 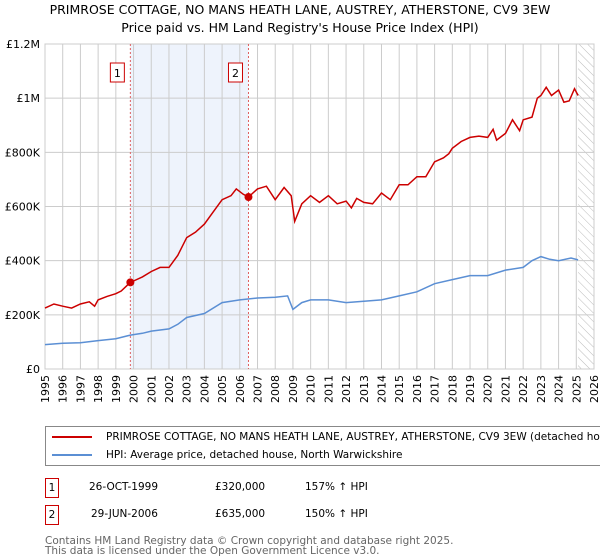 I want to click on x-tick-label: 2022, so click(x=523, y=389).